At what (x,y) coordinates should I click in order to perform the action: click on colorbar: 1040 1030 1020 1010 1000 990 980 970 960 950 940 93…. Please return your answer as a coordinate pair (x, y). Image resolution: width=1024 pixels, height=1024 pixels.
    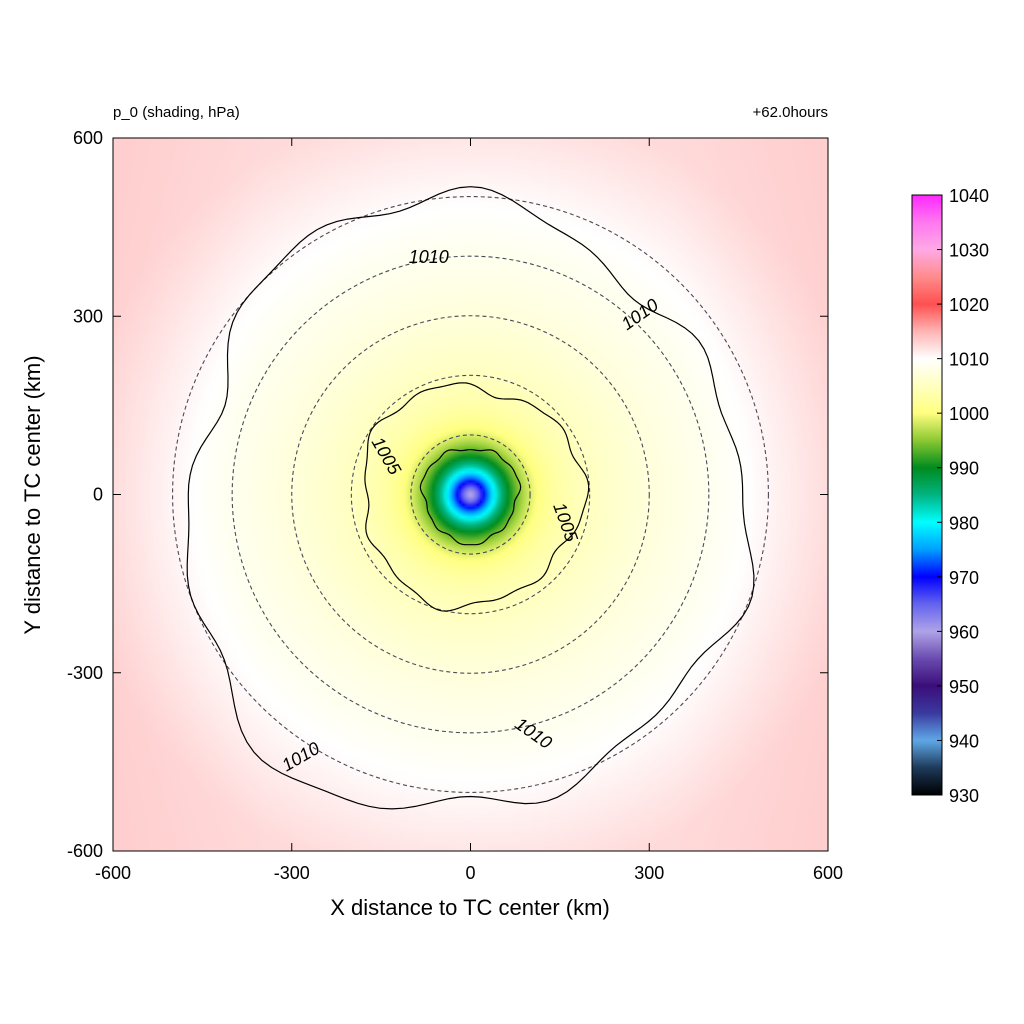
    Looking at the image, I should click on (950, 496).